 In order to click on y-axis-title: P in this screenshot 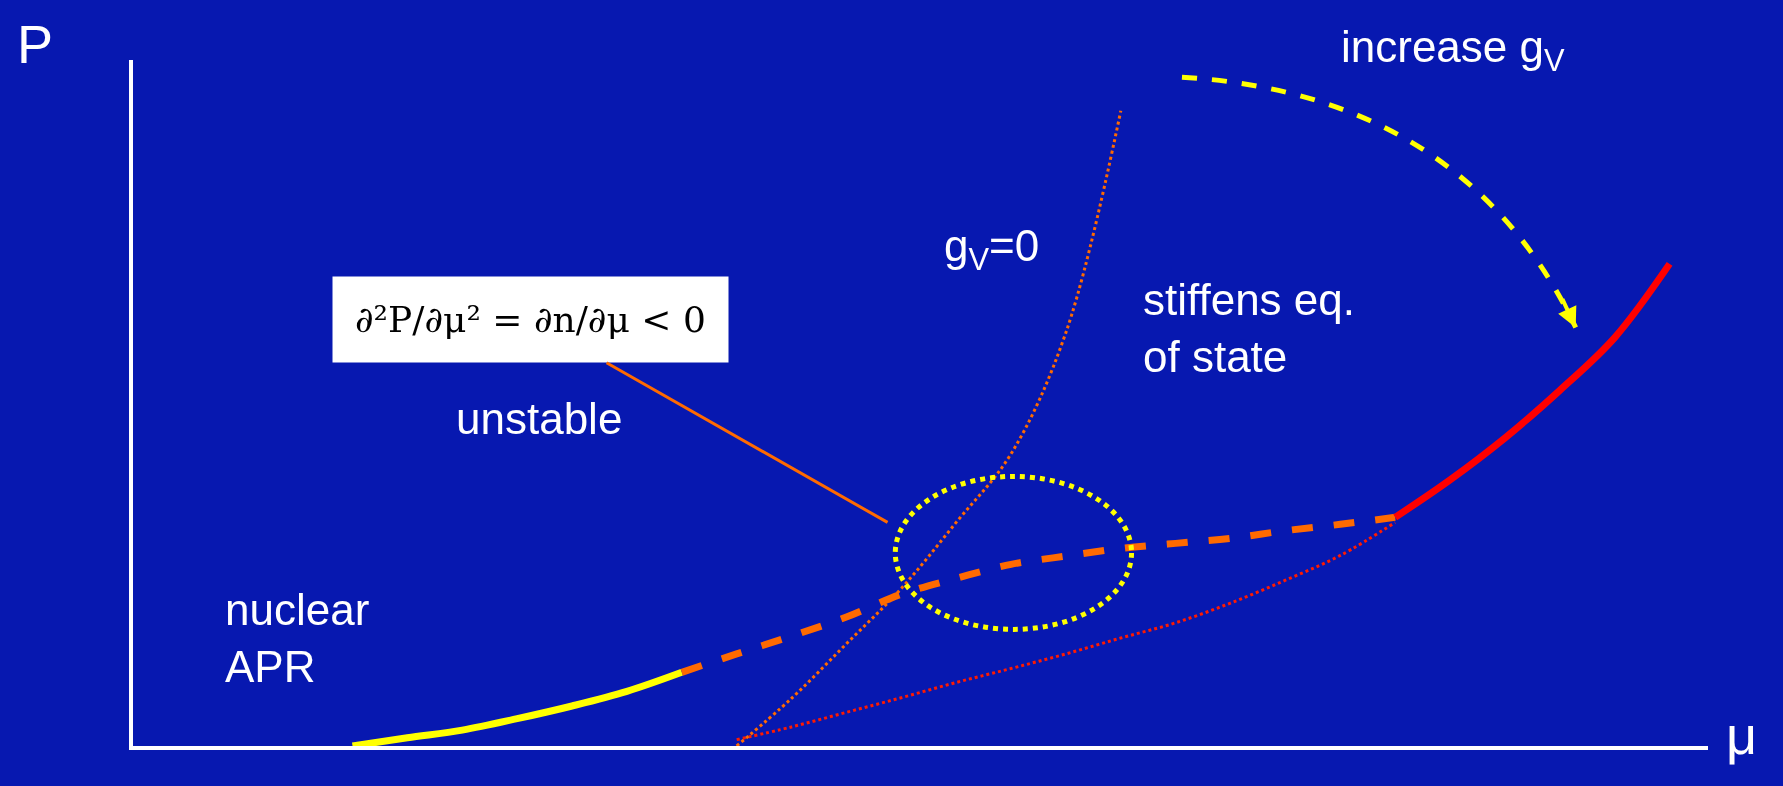, I will do `click(35, 44)`.